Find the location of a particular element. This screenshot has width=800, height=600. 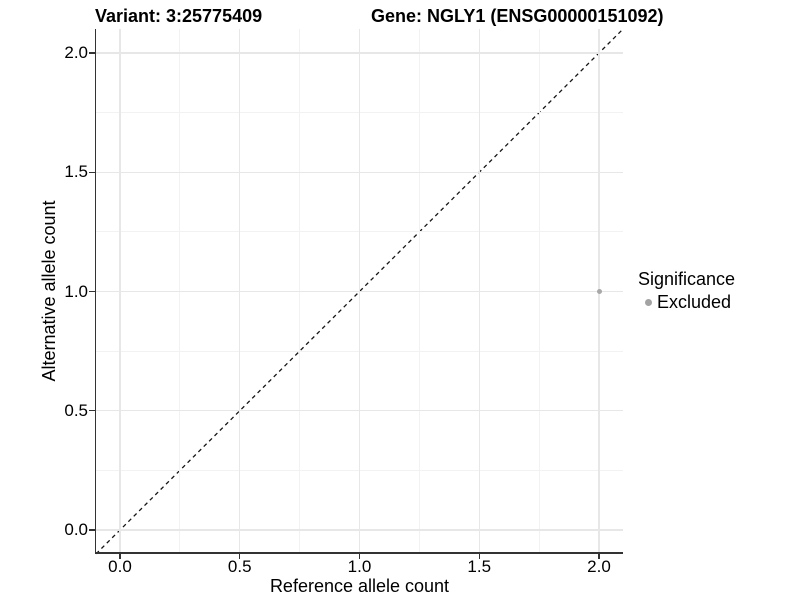

legend-items: Excluded is located at coordinates (686, 302).